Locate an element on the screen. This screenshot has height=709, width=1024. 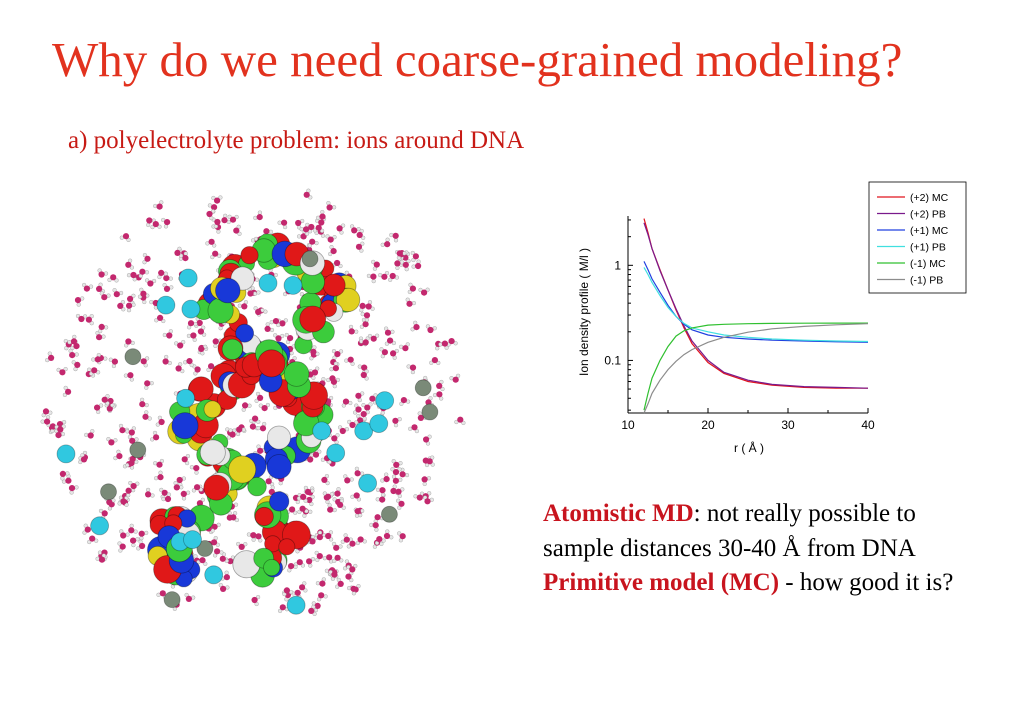
gray-ion is located at coordinates (108, 492).